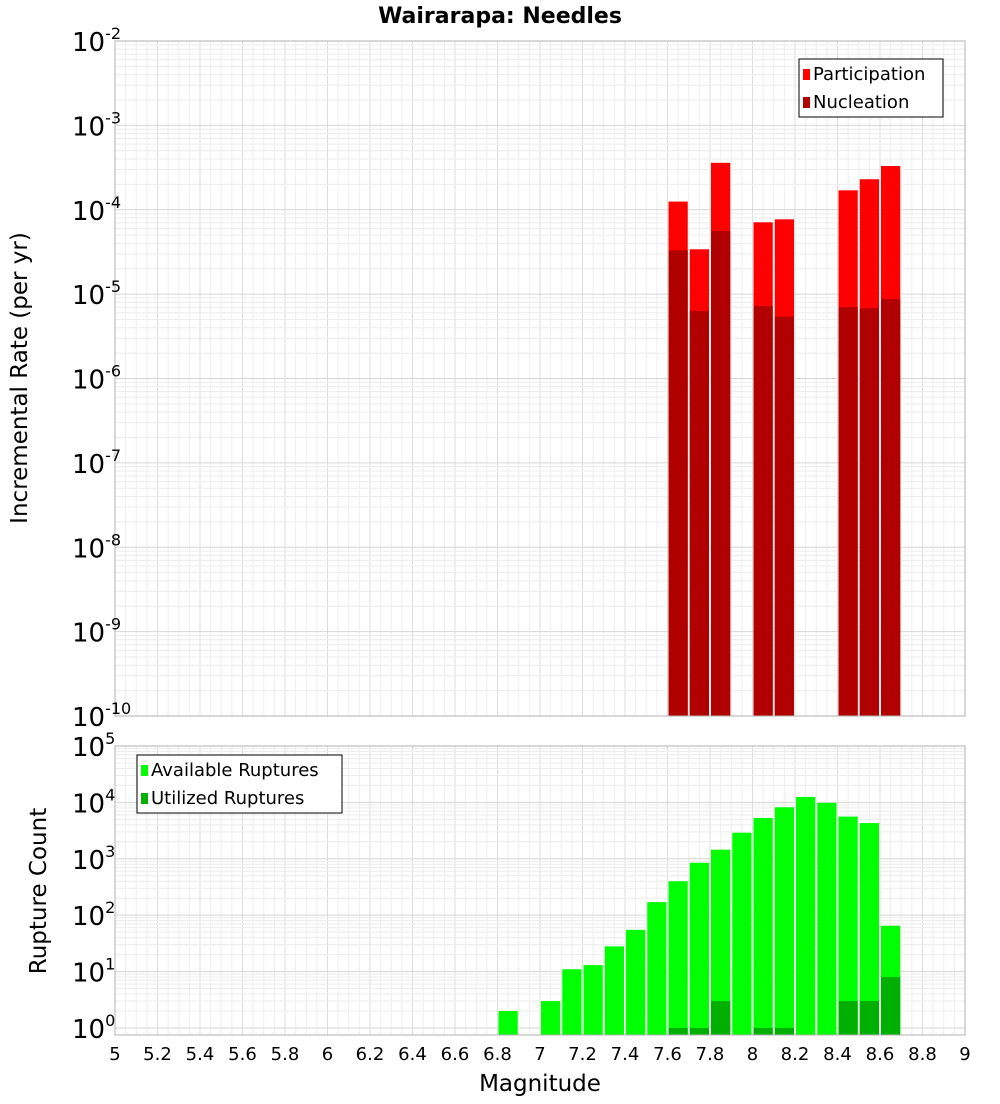  I want to click on bottom-ytick-label: 10⁵, so click(93, 746).